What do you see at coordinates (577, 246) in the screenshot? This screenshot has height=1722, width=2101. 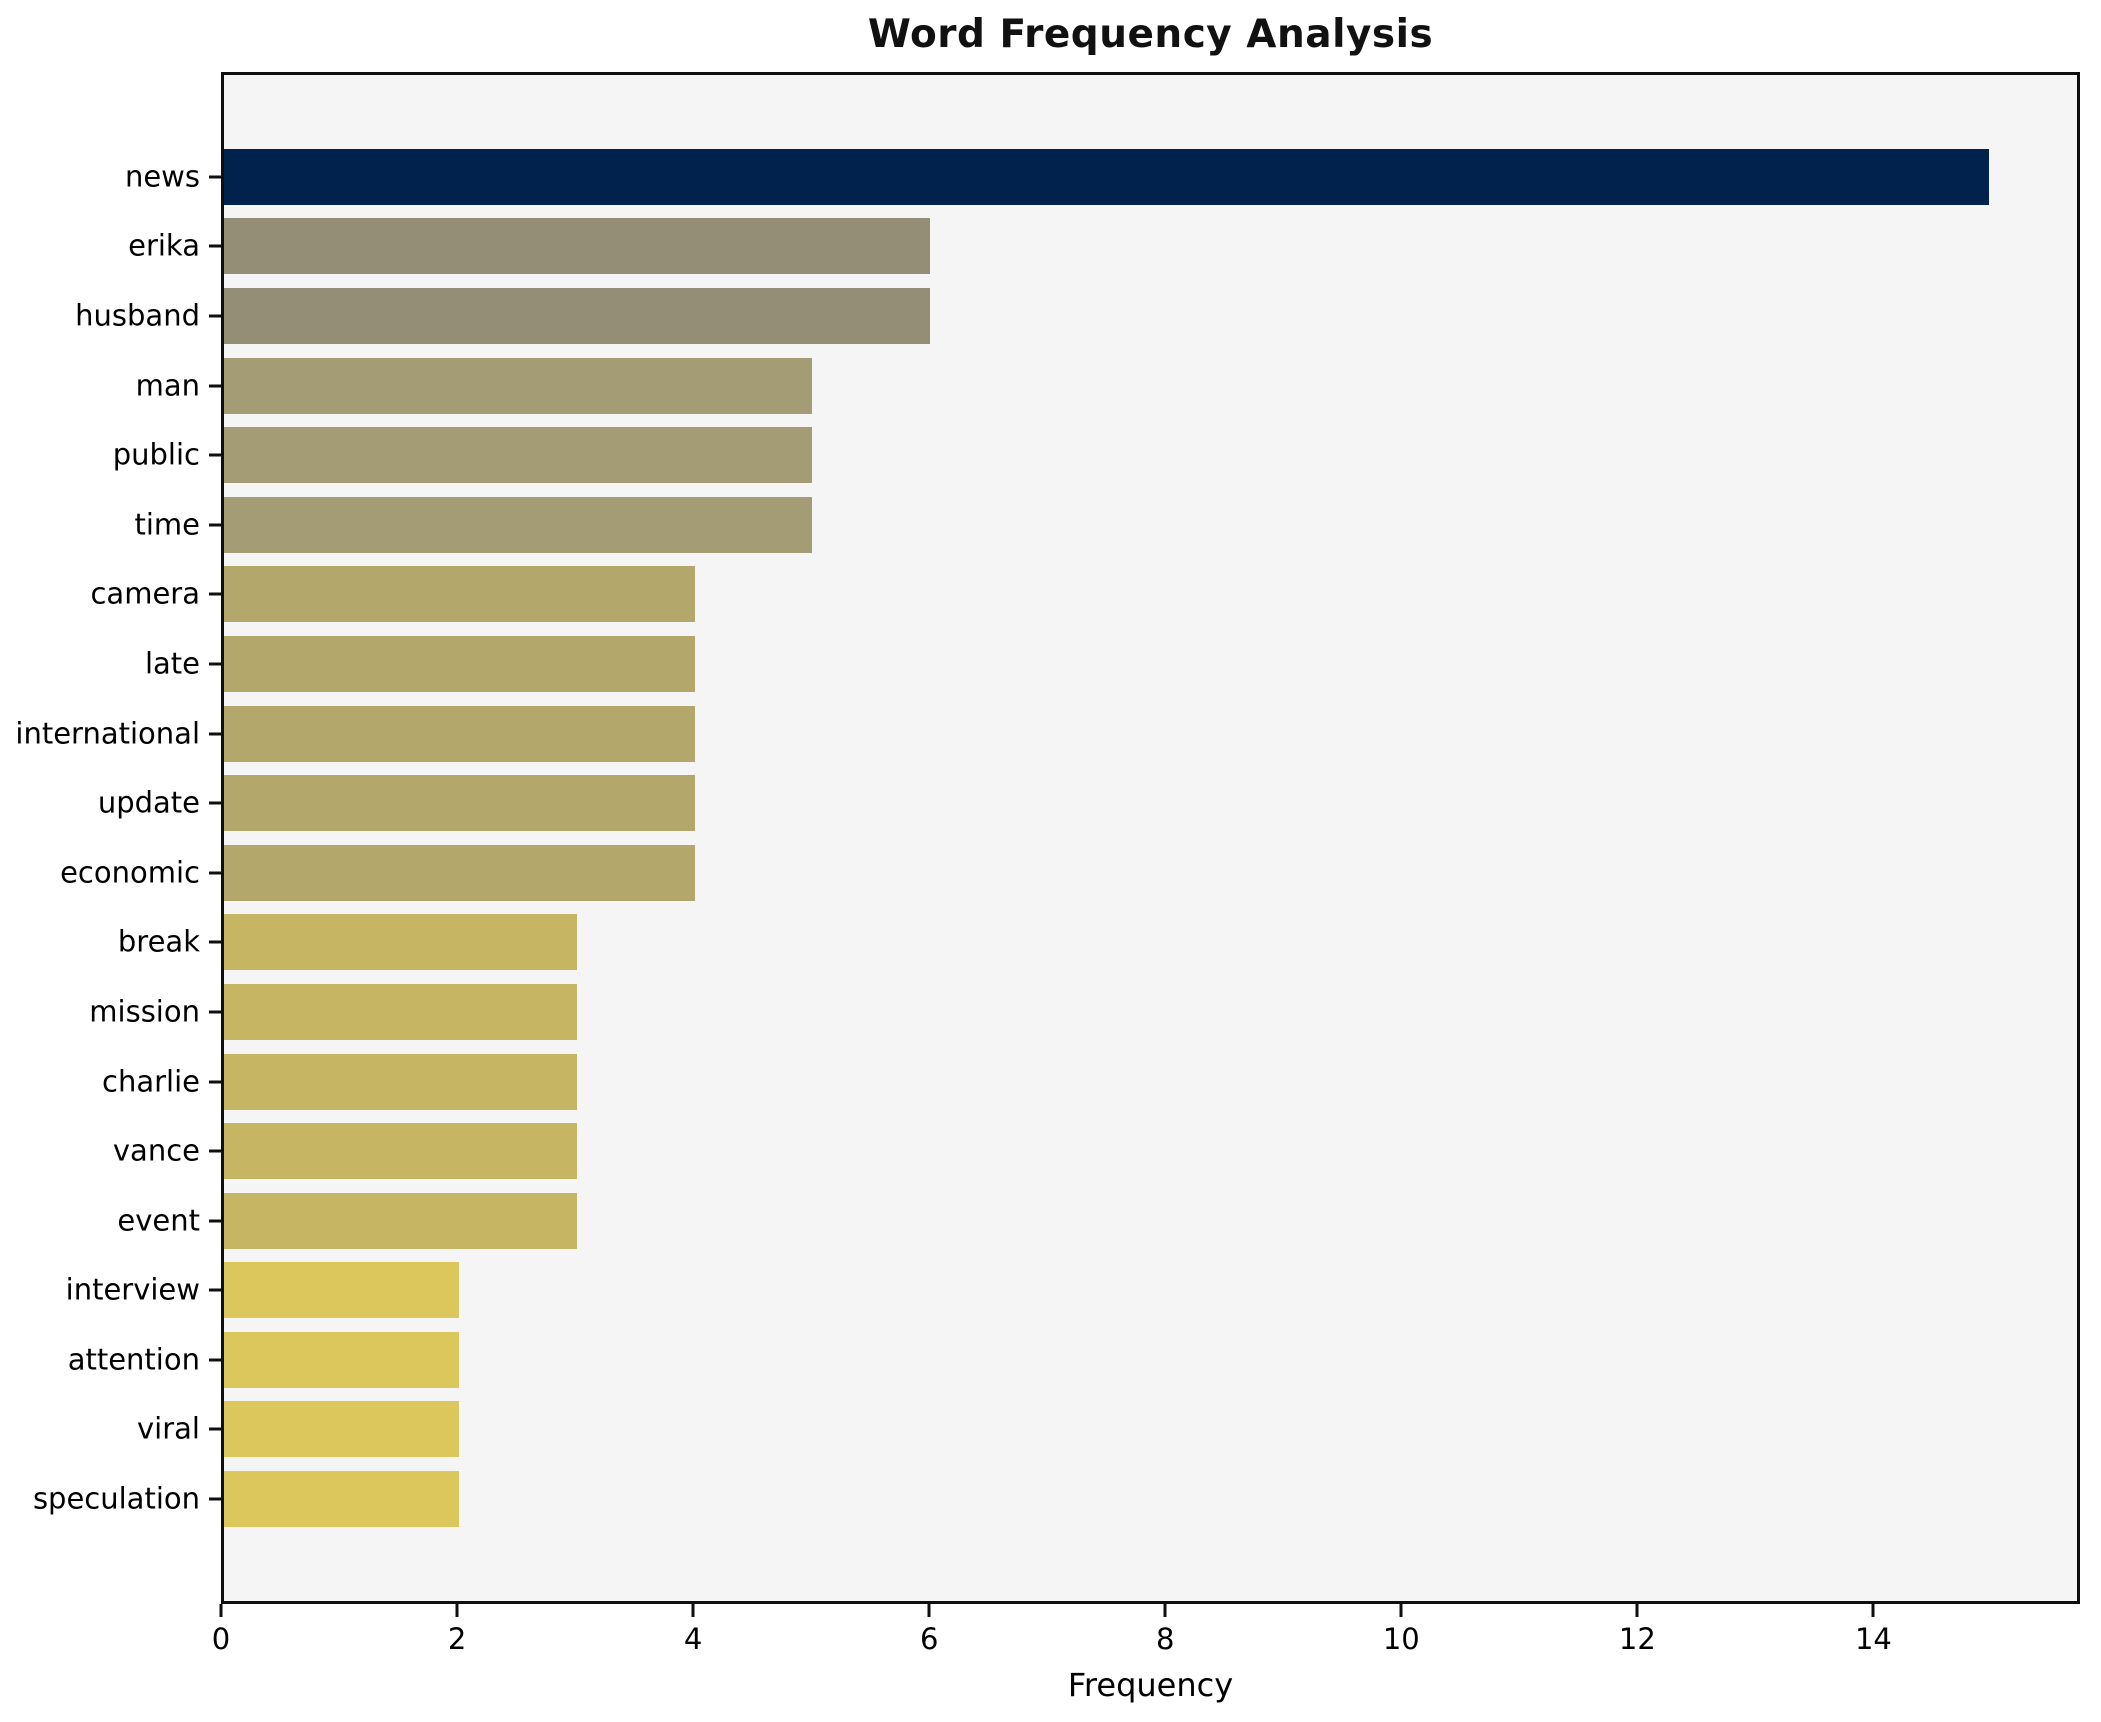 I see `bar-erika` at bounding box center [577, 246].